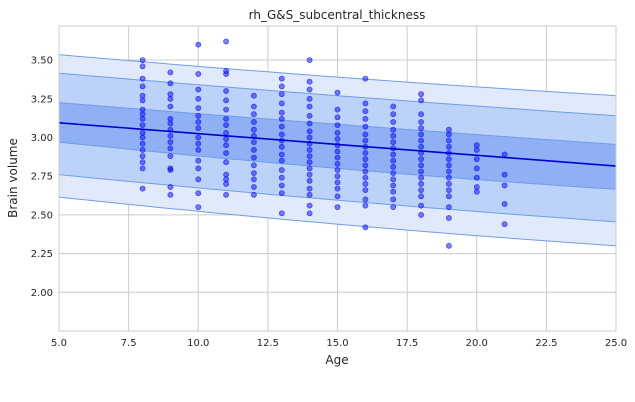 The height and width of the screenshot is (402, 635). Describe the element at coordinates (337, 343) in the screenshot. I see `x-tick-label: 15.0` at that location.